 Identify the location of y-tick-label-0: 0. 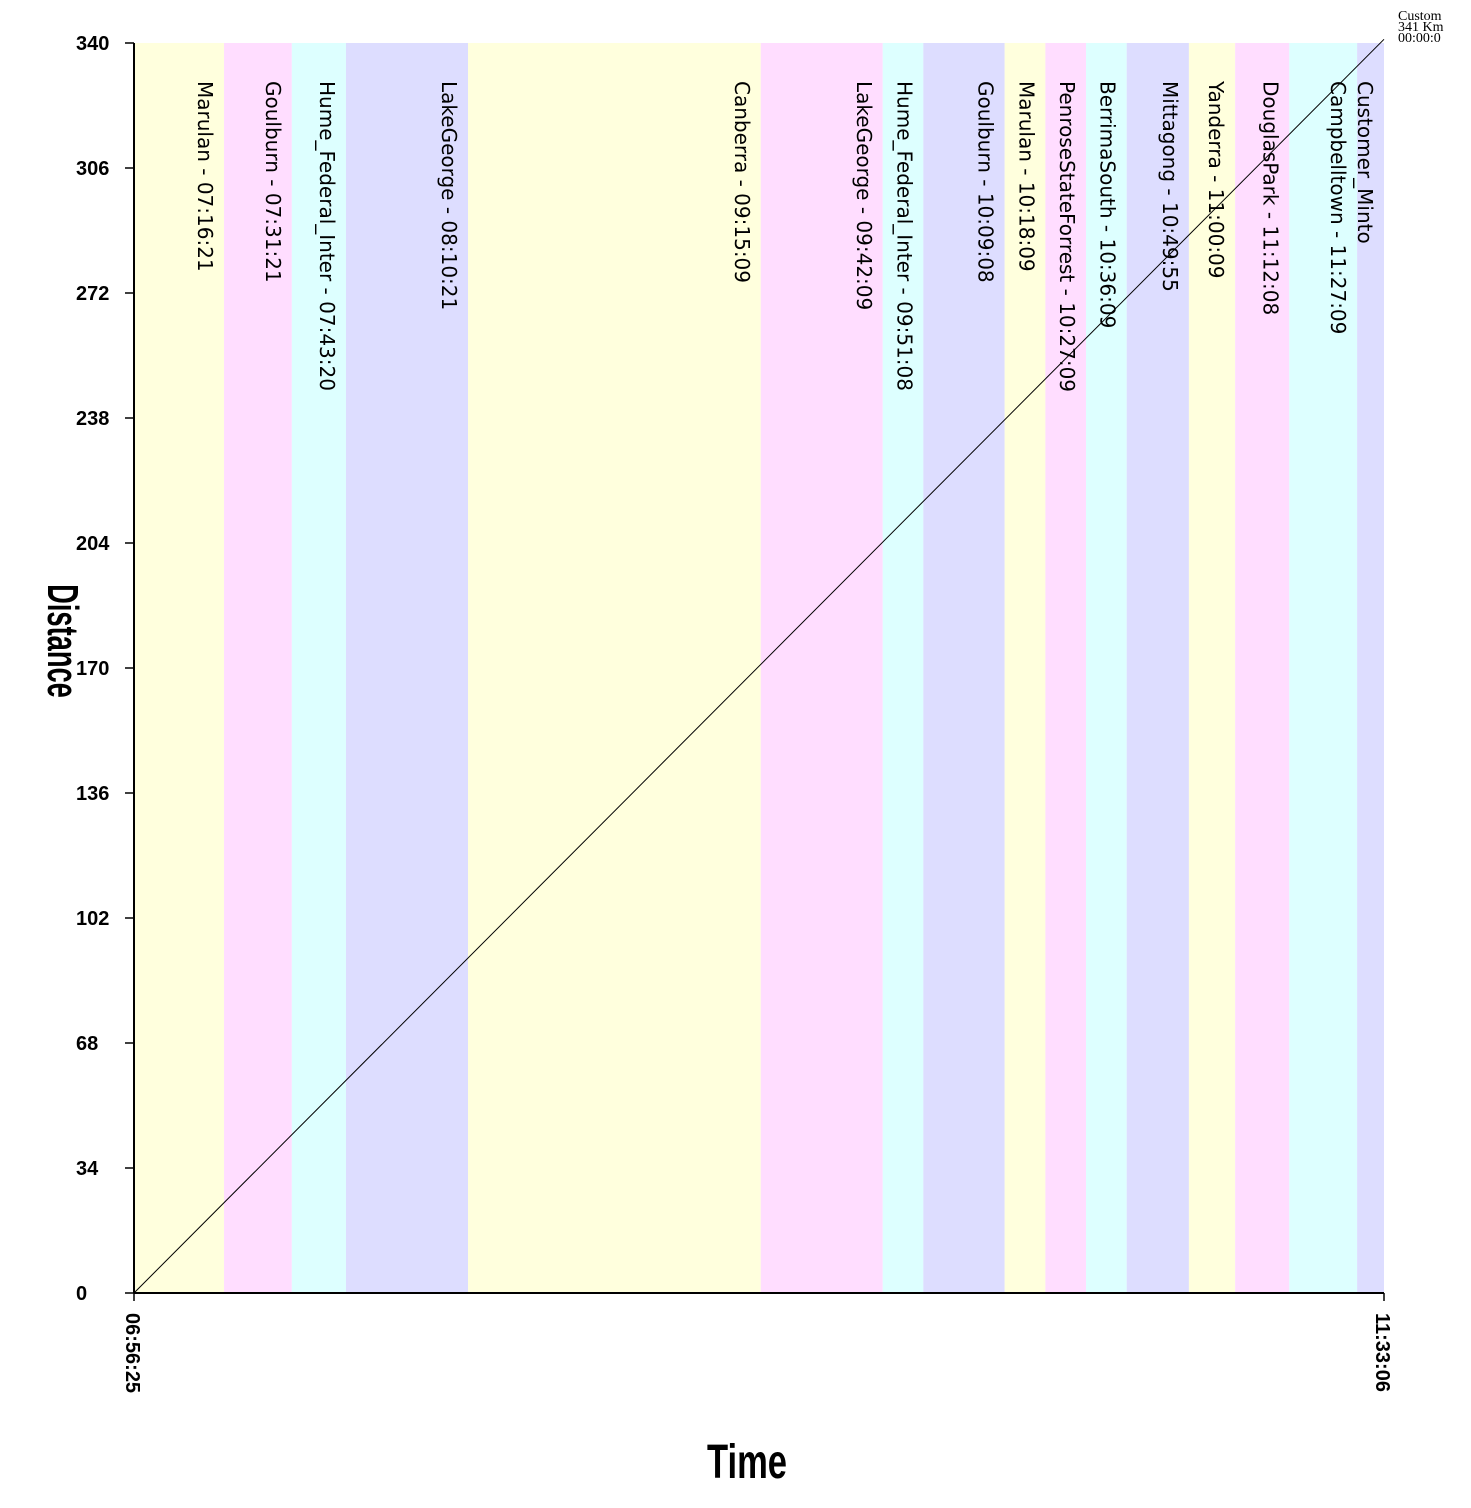
(81, 1294).